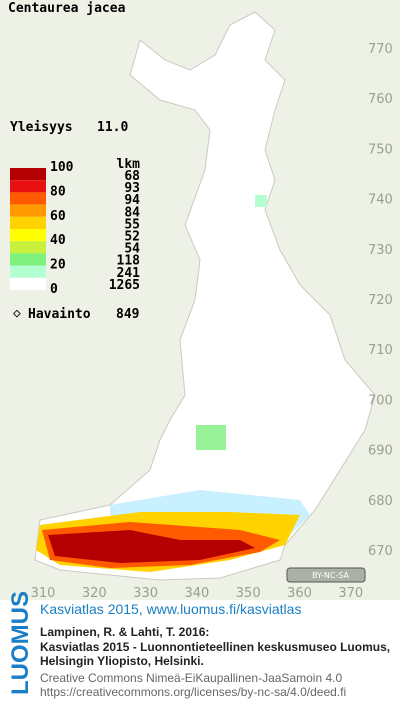 The height and width of the screenshot is (702, 400). What do you see at coordinates (380, 551) in the screenshot?
I see `north-tick-label: 670` at bounding box center [380, 551].